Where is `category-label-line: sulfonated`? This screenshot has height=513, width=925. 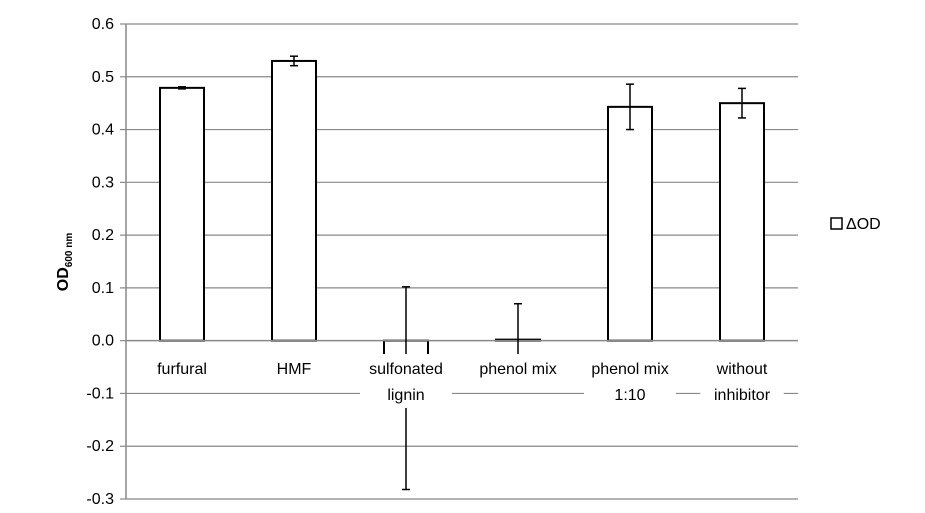
category-label-line: sulfonated is located at coordinates (406, 369).